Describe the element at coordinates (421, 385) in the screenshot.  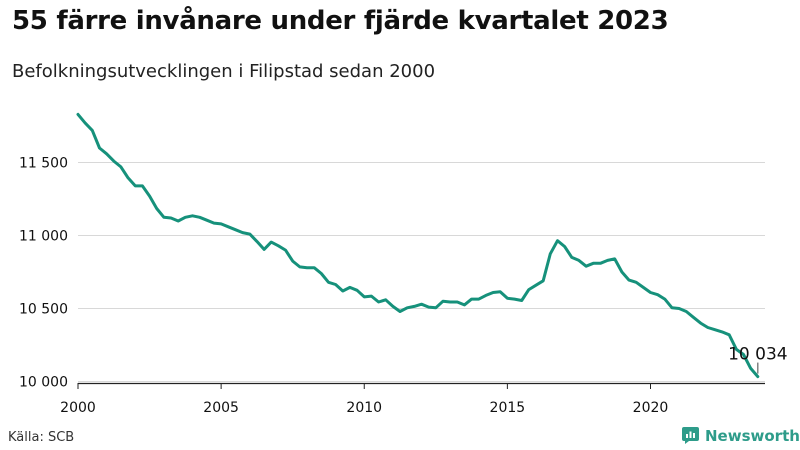
I see `x-axis` at that location.